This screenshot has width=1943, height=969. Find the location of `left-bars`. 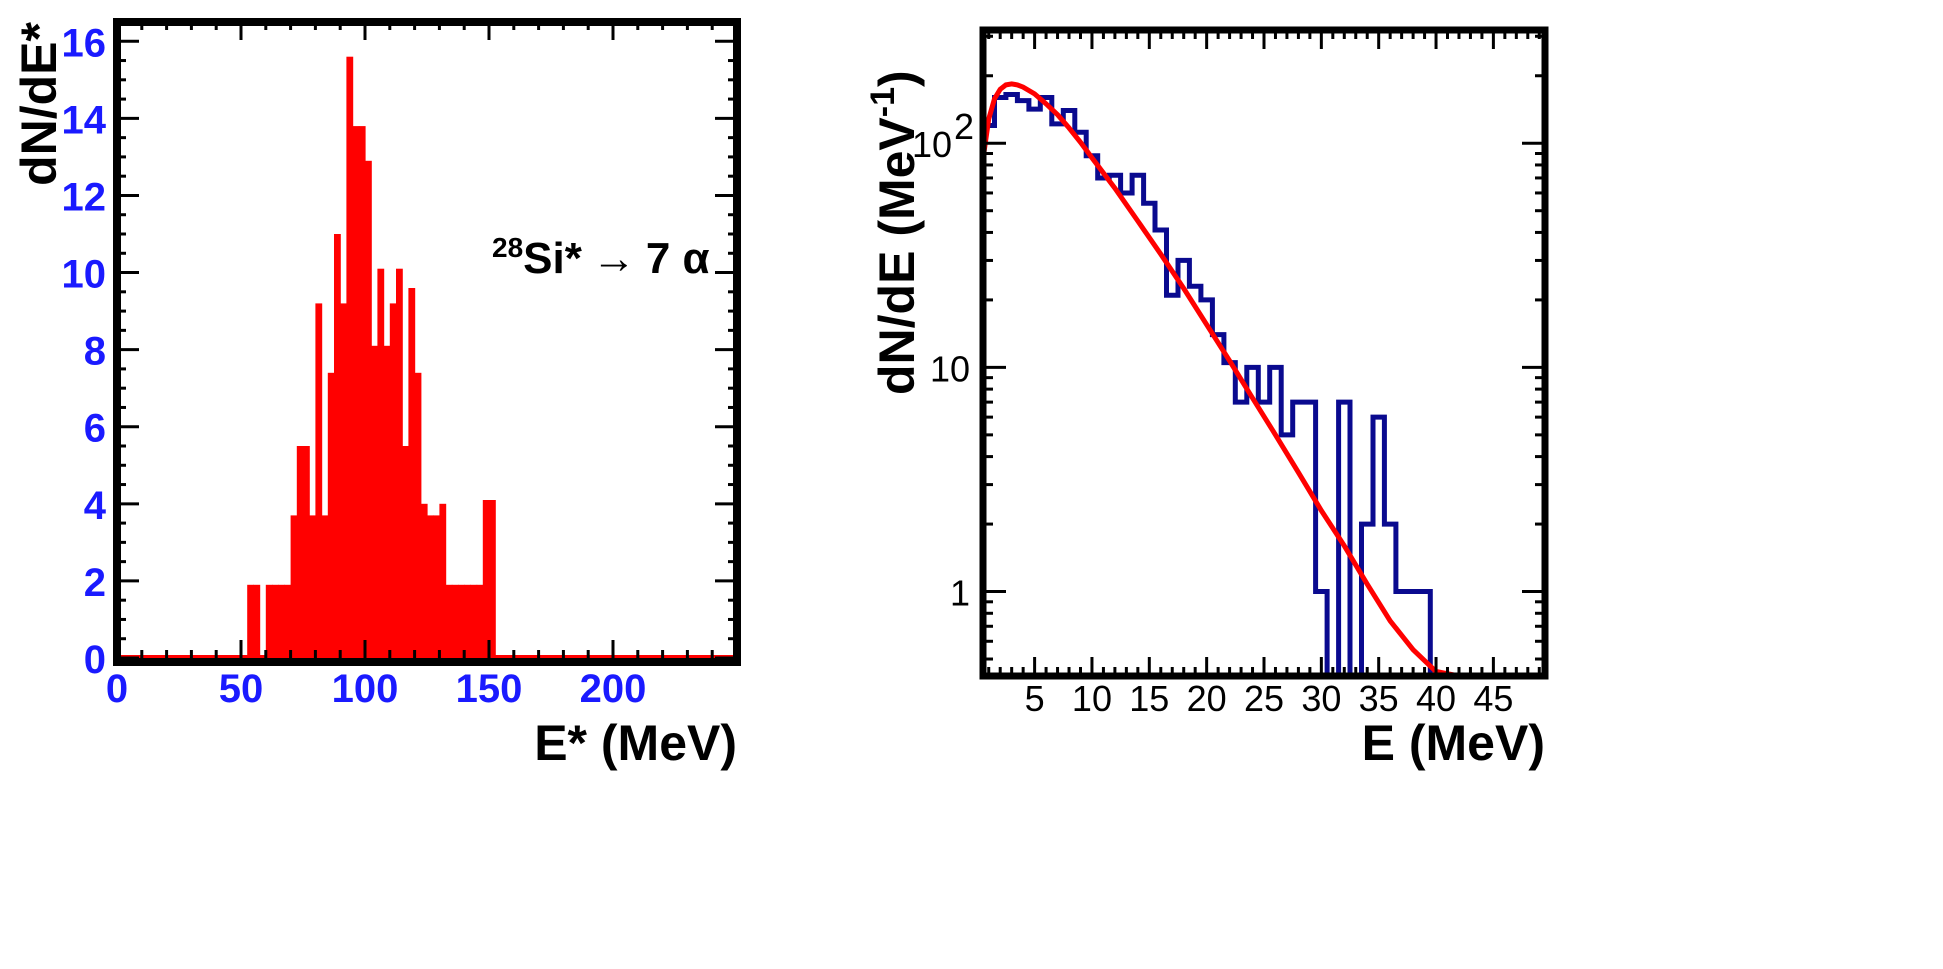

left-bars is located at coordinates (371, 357).